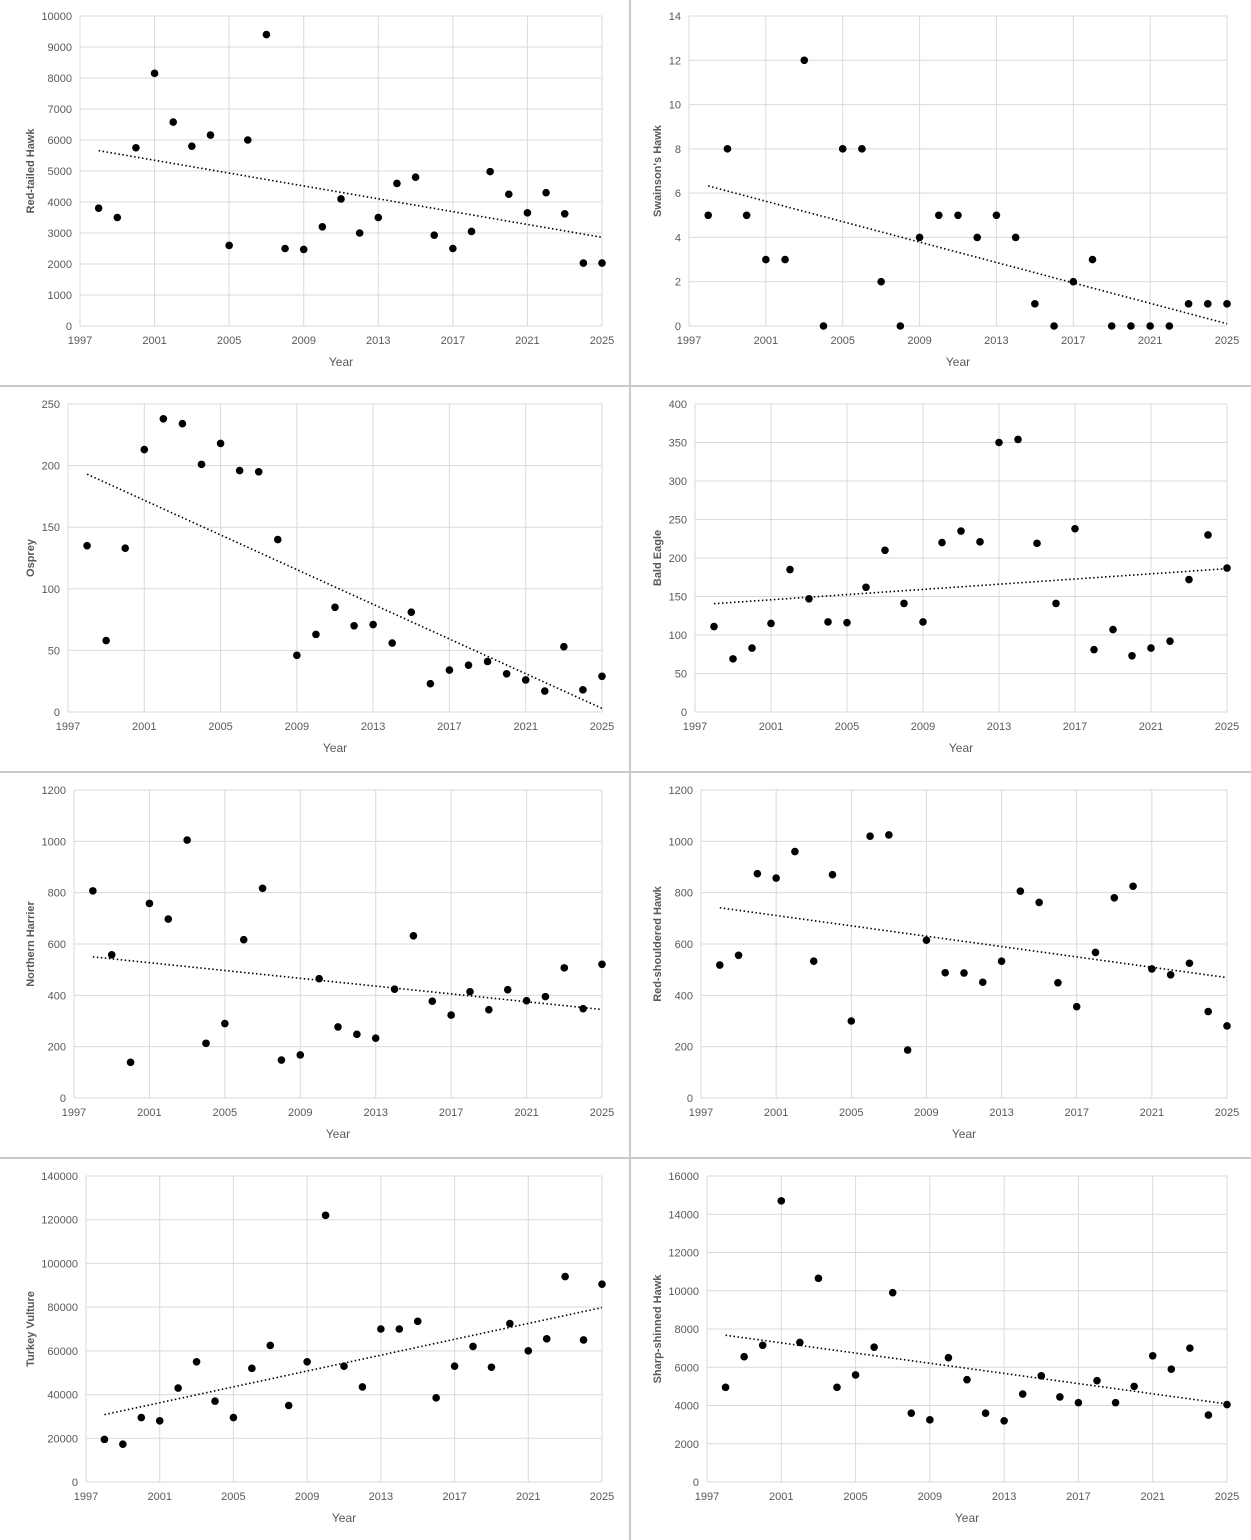  I want to click on x-axis-title: Year, so click(967, 1518).